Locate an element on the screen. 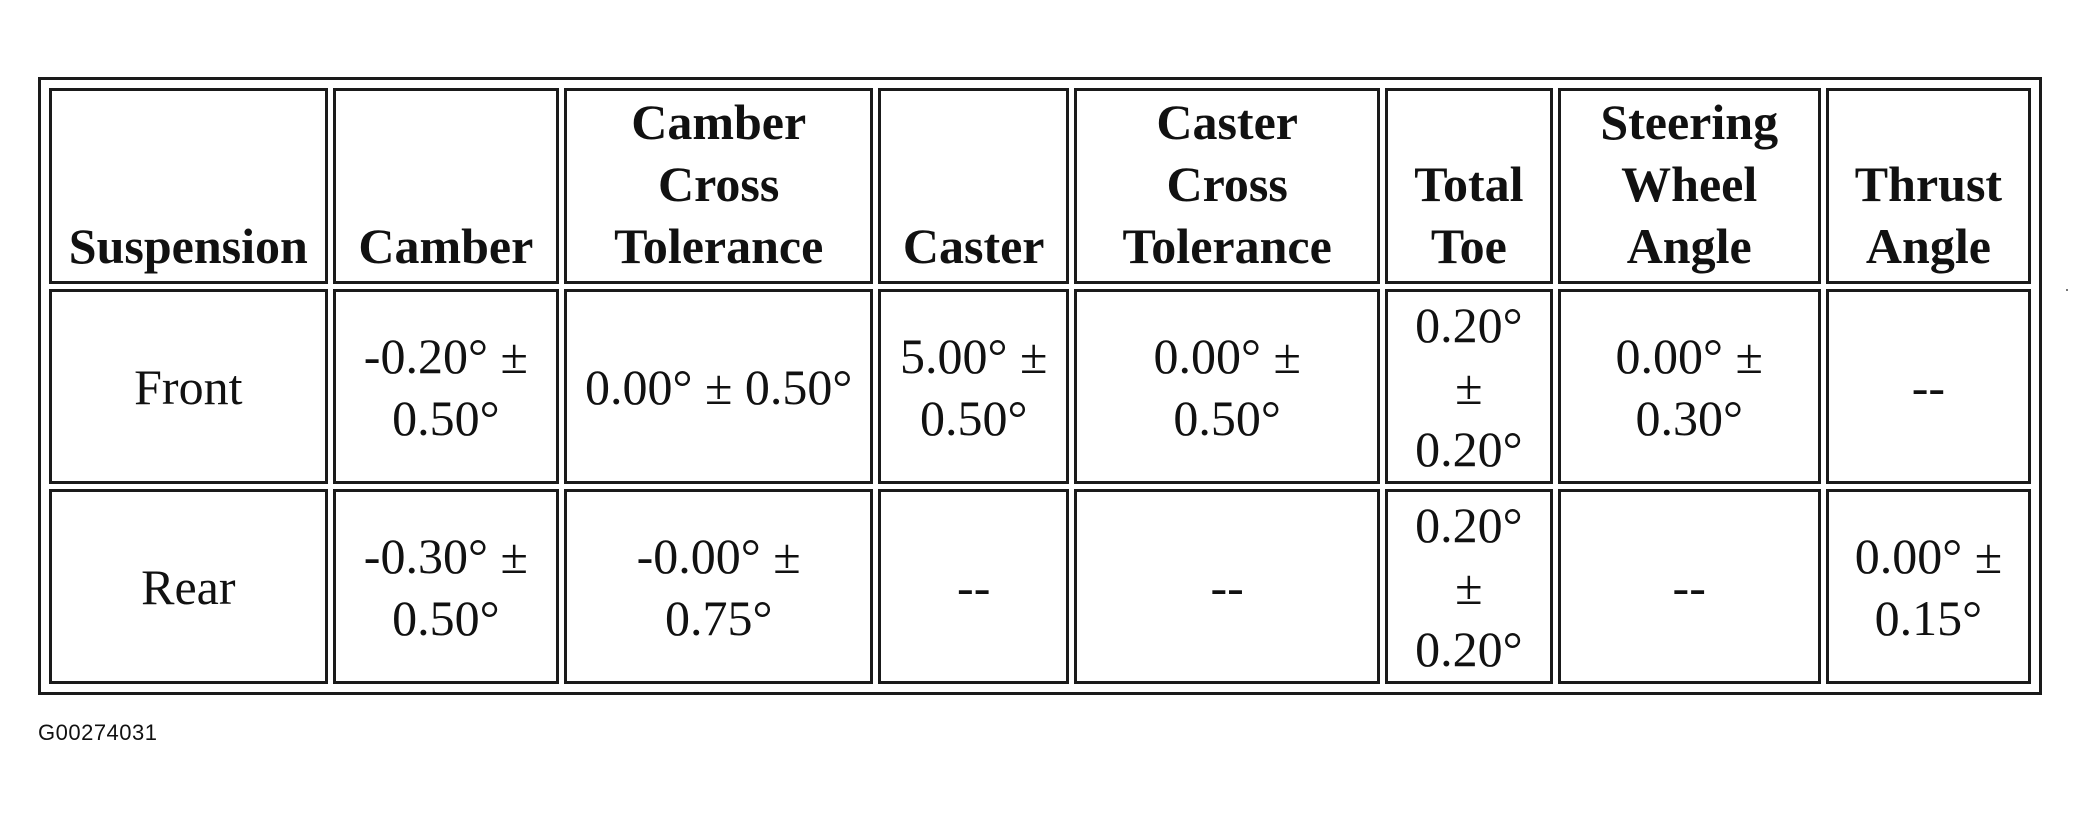 This screenshot has height=813, width=2083. cell-steering-wheel-angle: -- is located at coordinates (1689, 586).